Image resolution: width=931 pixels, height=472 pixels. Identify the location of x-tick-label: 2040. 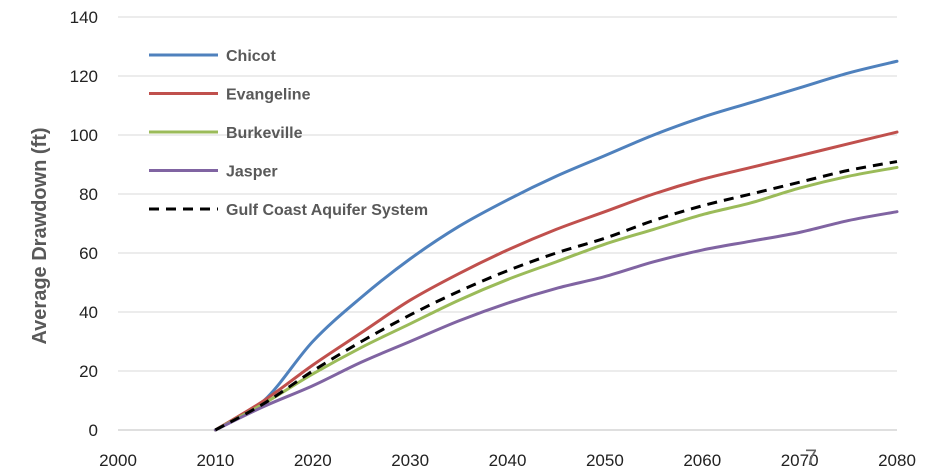
(508, 460).